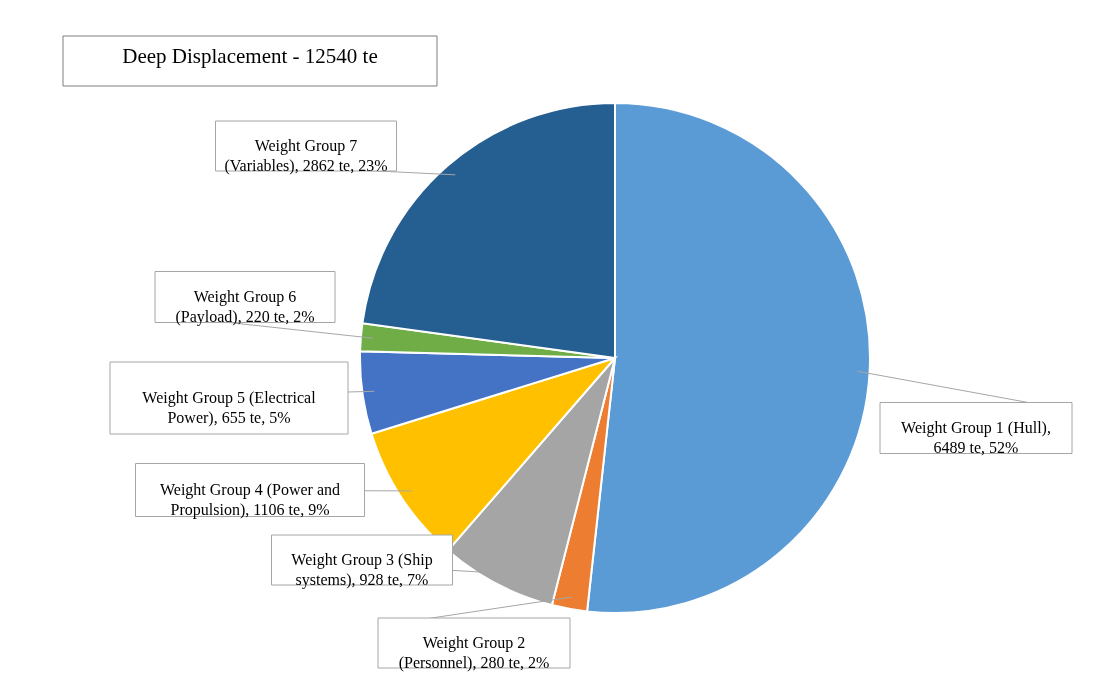  What do you see at coordinates (976, 437) in the screenshot?
I see `slice-label: Weight Group 1 (Hull), 6489 te, 52%` at bounding box center [976, 437].